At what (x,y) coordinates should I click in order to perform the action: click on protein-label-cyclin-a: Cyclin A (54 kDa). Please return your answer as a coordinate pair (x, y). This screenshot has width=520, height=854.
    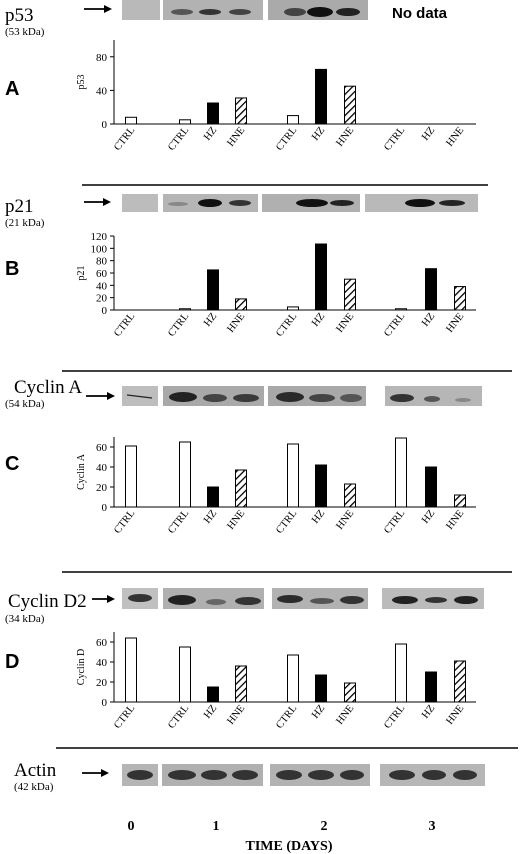
    Looking at the image, I should click on (43, 393).